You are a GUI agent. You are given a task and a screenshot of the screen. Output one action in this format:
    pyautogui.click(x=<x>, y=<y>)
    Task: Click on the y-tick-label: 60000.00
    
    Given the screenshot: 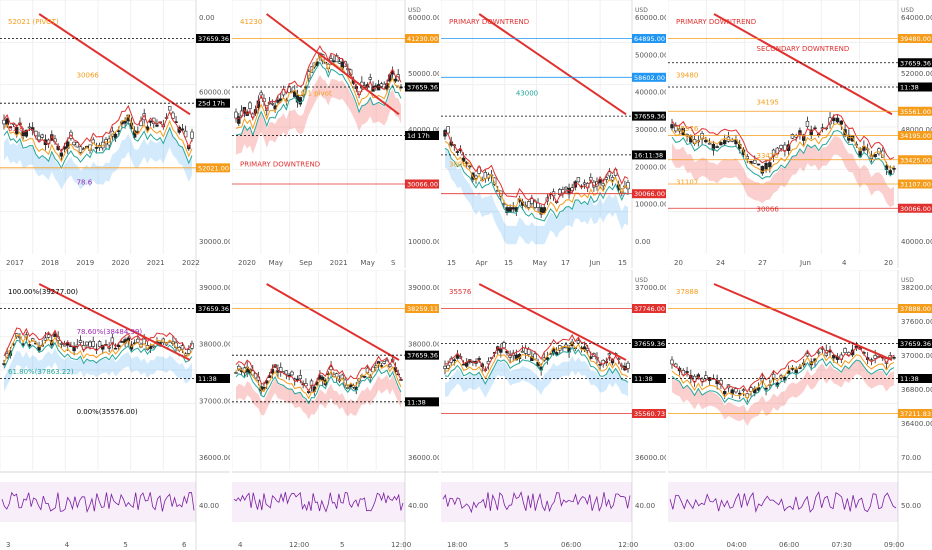 What is the action you would take?
    pyautogui.click(x=423, y=18)
    